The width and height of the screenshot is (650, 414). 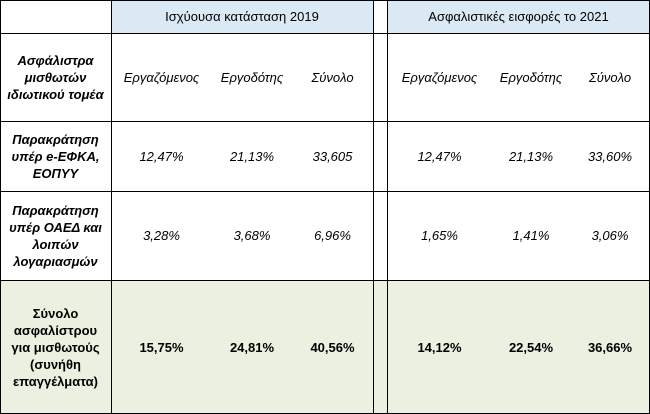 I want to click on cell-total-current-employee: 15,75%, so click(x=161, y=347).